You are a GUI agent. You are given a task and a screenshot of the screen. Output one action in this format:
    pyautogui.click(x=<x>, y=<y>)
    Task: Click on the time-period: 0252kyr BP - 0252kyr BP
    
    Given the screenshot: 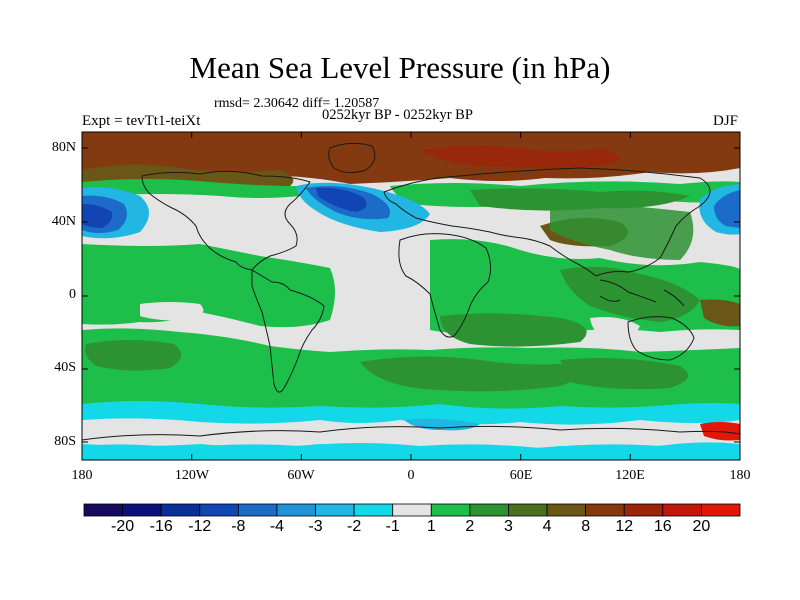 What is the action you would take?
    pyautogui.click(x=397, y=115)
    